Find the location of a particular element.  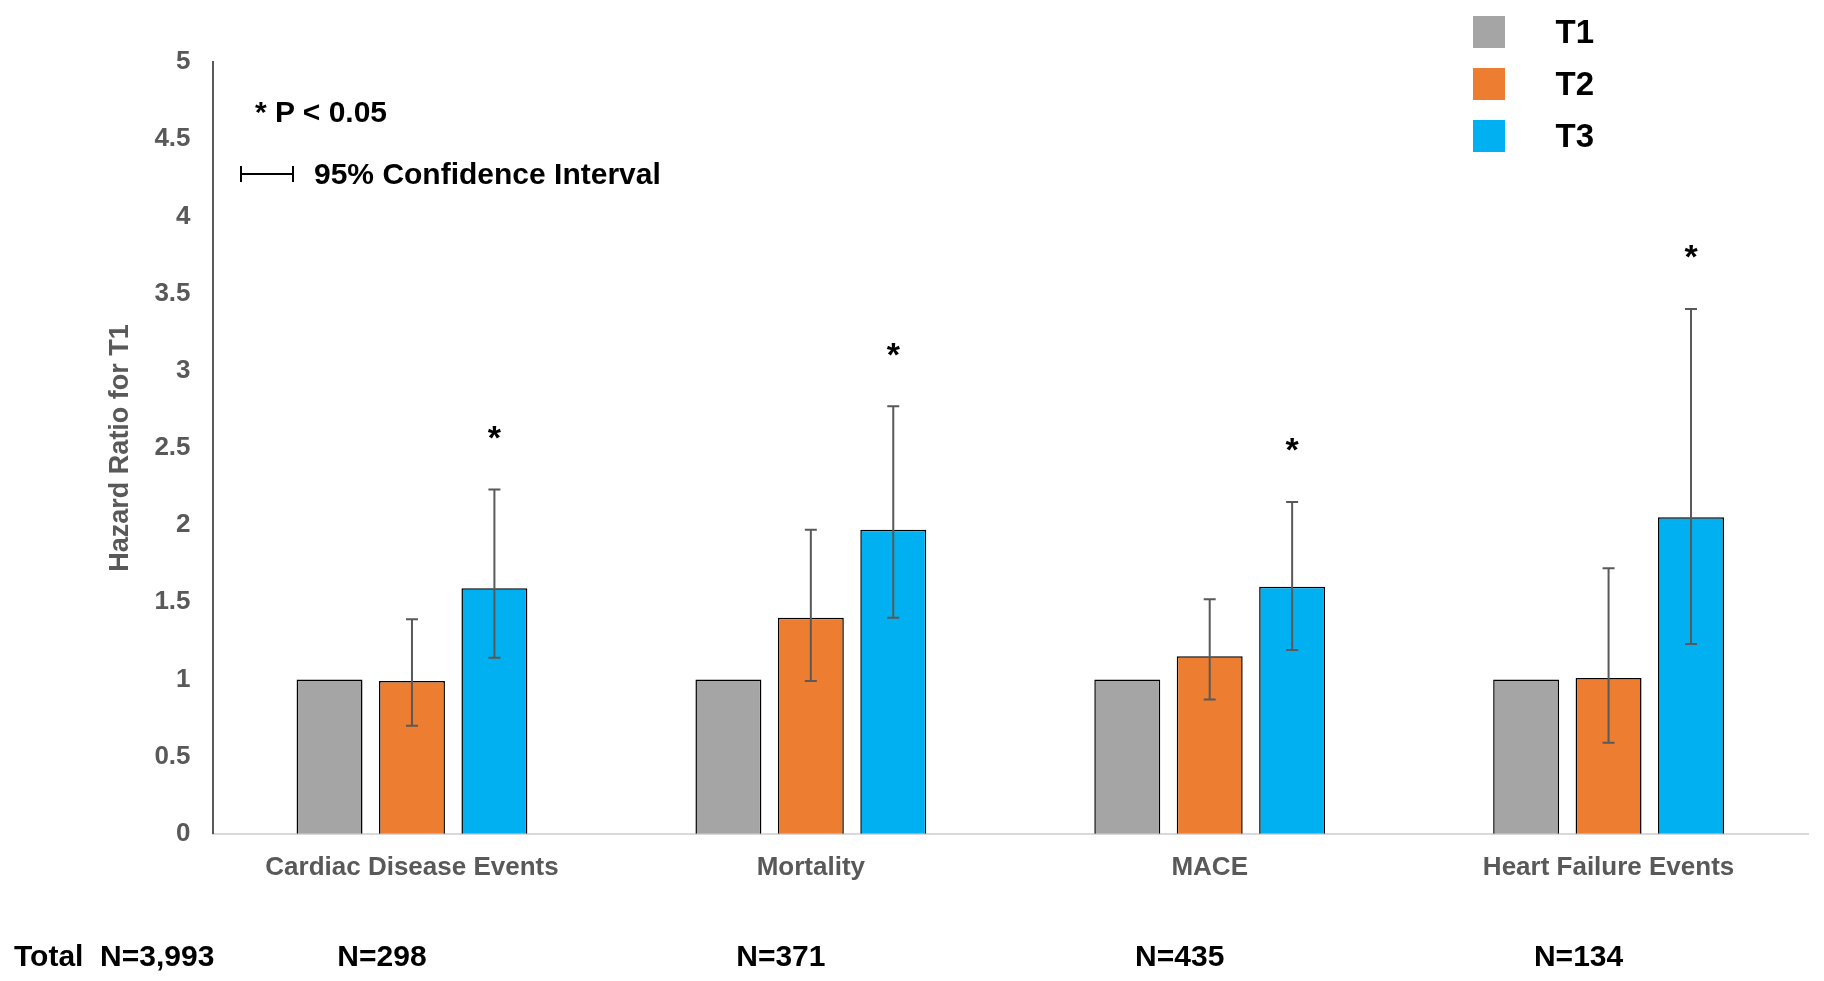

y-tick-label: 3.5 is located at coordinates (172, 291).